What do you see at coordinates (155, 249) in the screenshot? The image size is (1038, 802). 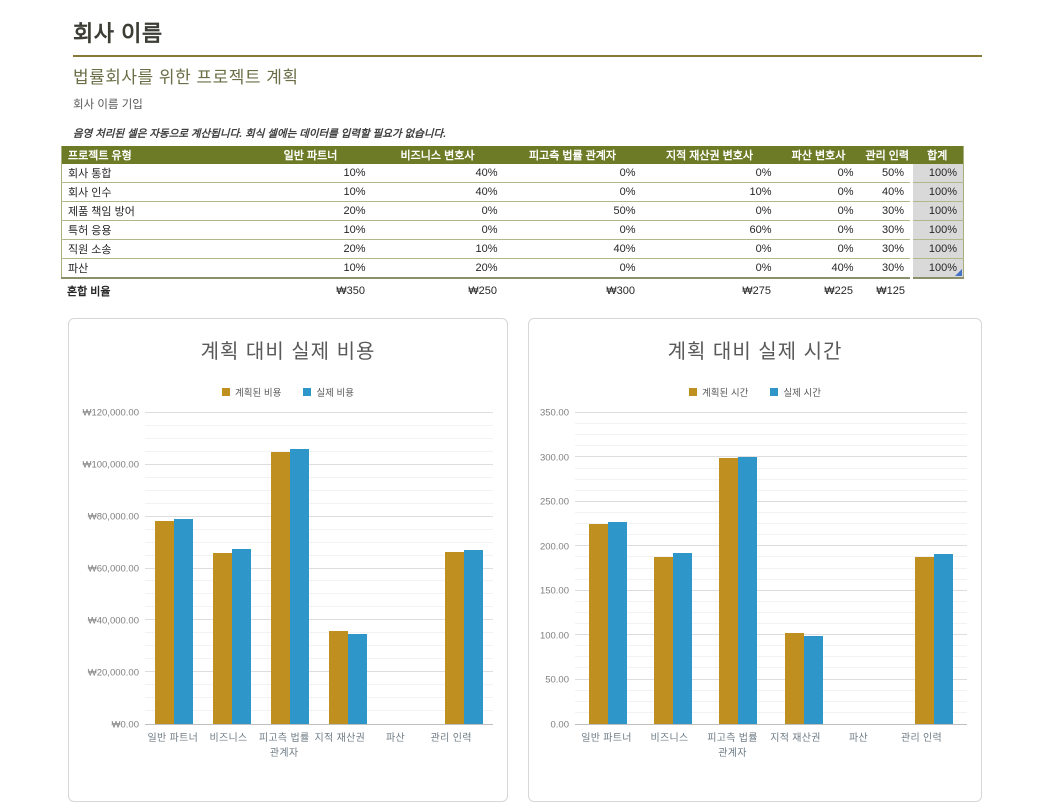 I see `row-label-cell: 직원 소송` at bounding box center [155, 249].